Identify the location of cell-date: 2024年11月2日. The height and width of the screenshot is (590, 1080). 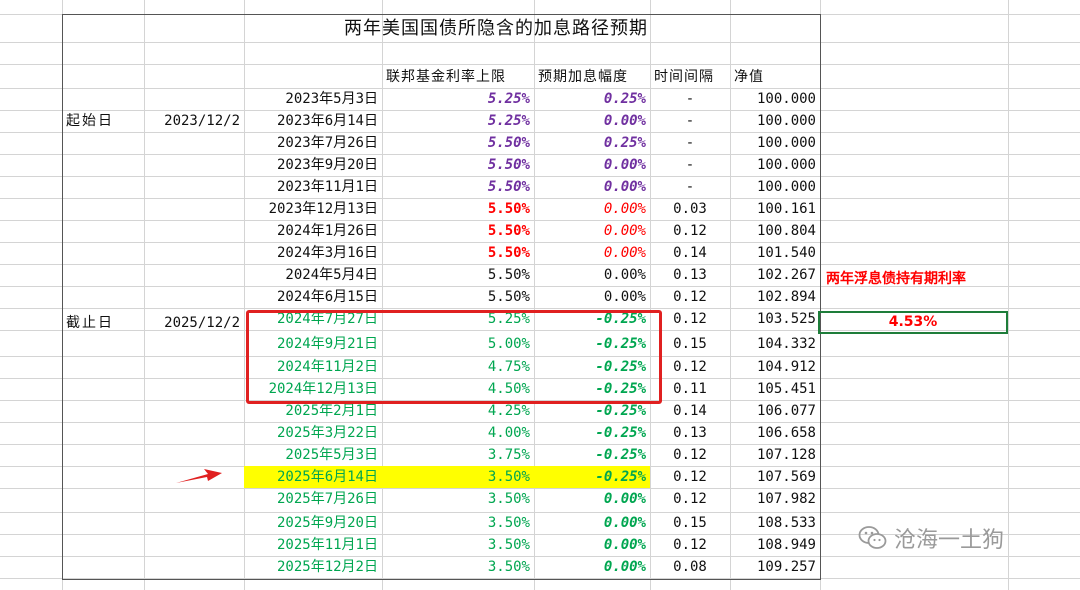
(327, 367).